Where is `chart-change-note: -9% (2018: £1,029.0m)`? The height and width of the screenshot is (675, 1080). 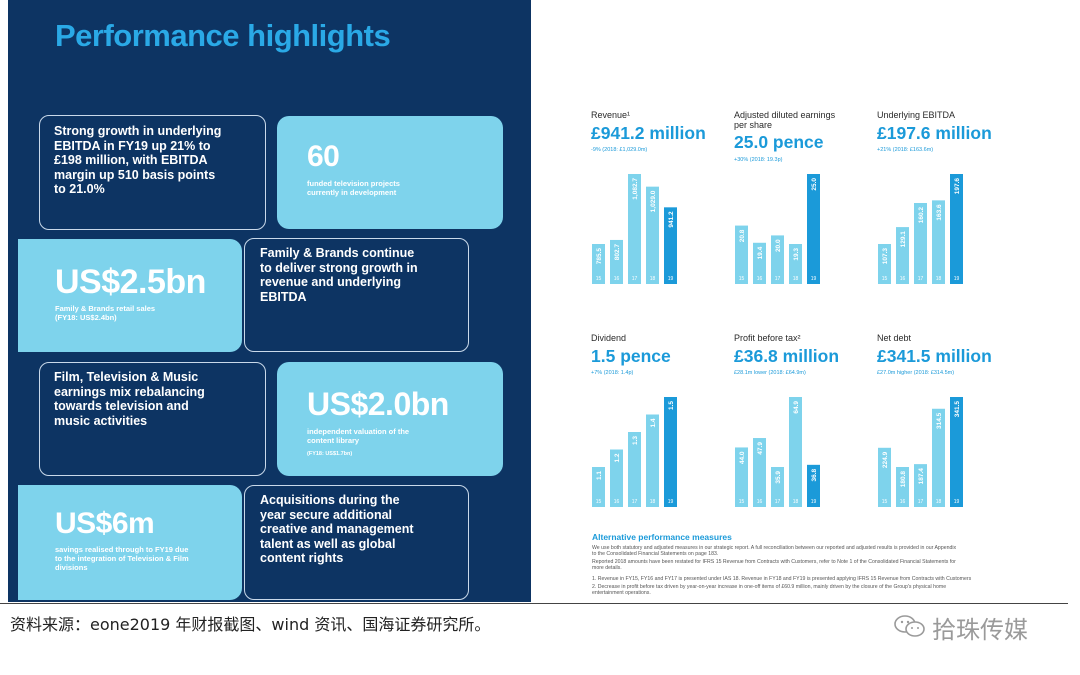 chart-change-note: -9% (2018: £1,029.0m) is located at coordinates (619, 150).